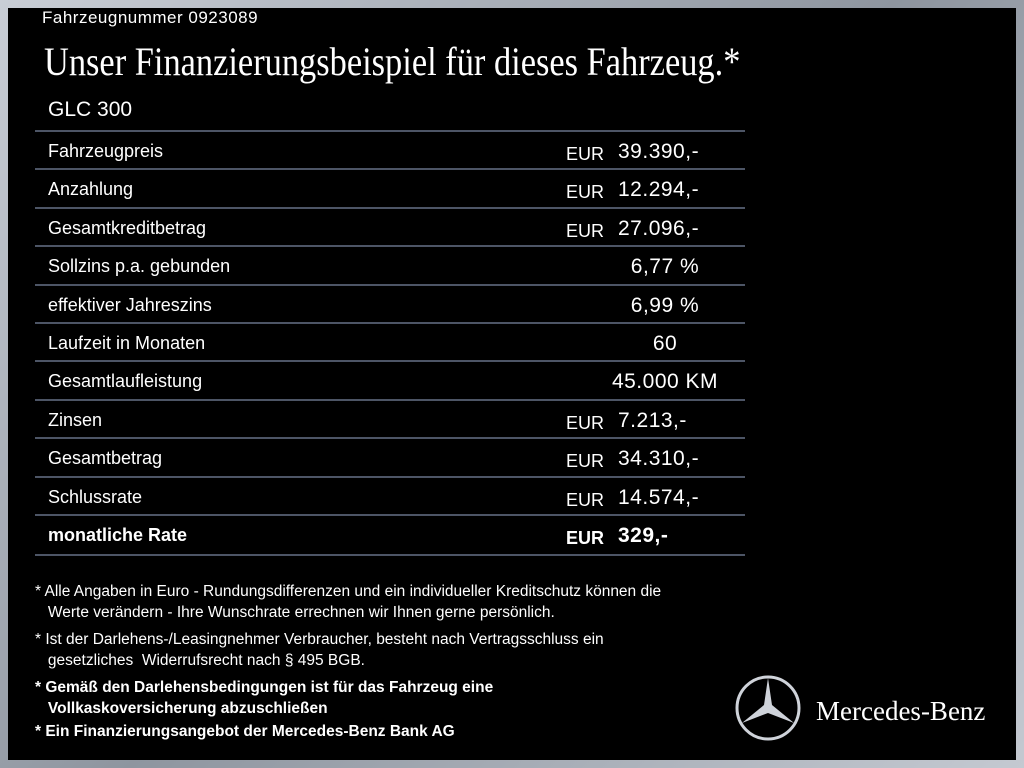  Describe the element at coordinates (390, 418) in the screenshot. I see `table-row: Zinsen EUR 7.213,-` at that location.